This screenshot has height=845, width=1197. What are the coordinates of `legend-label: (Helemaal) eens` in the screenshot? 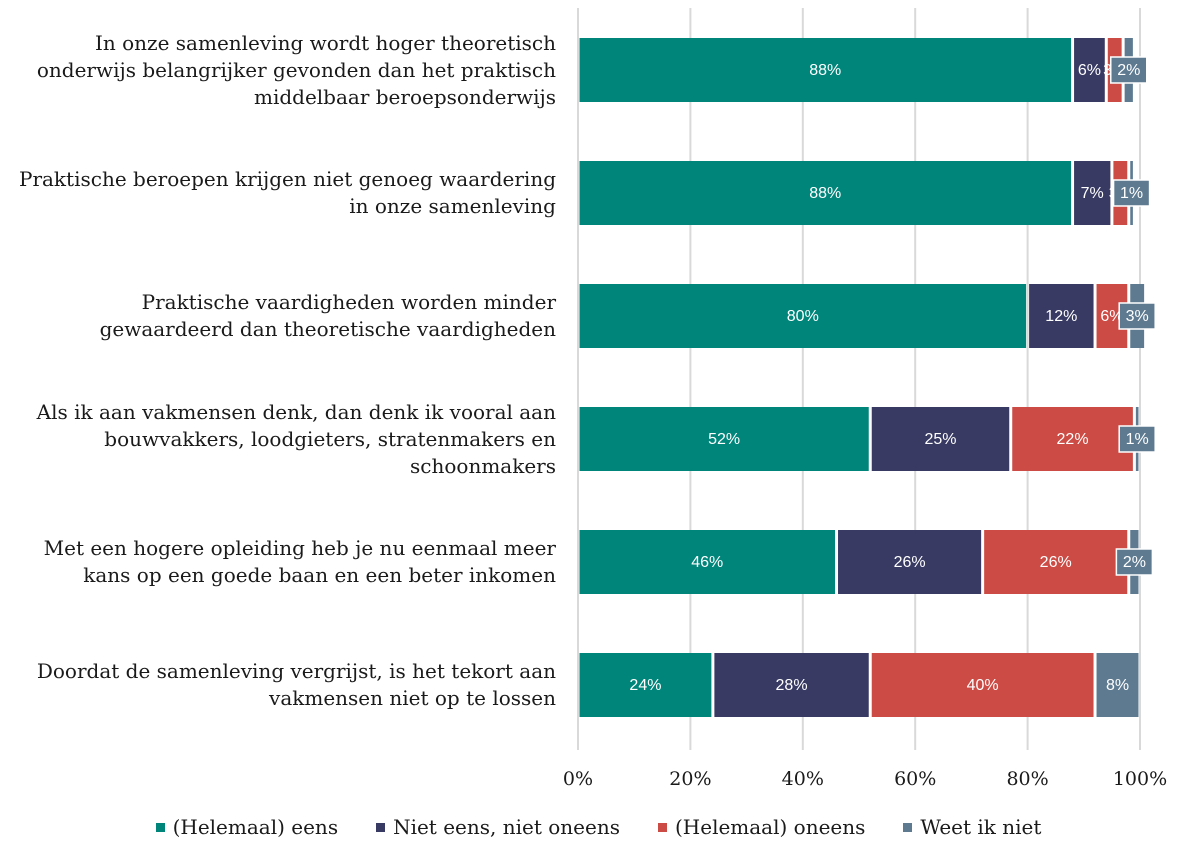 It's located at (255, 827).